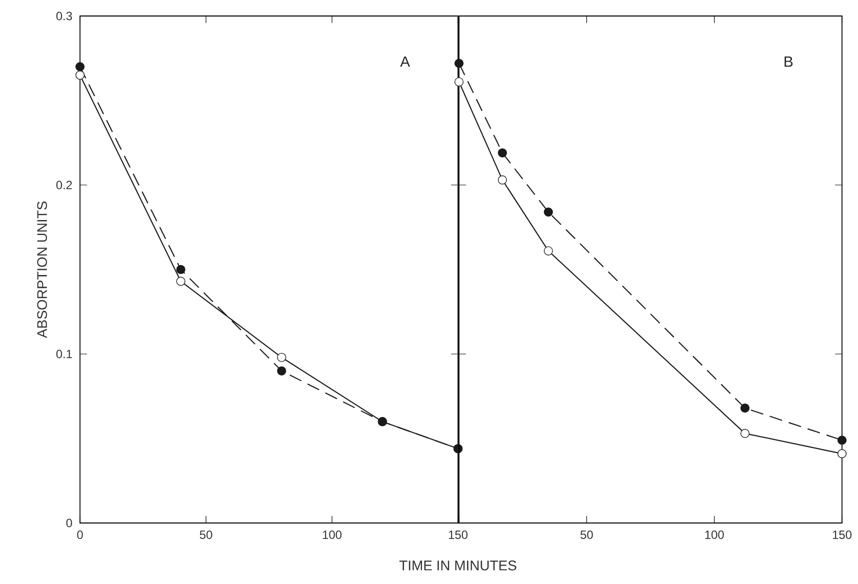 The width and height of the screenshot is (858, 584). What do you see at coordinates (64, 185) in the screenshot?
I see `y-tick-label: 0.2` at bounding box center [64, 185].